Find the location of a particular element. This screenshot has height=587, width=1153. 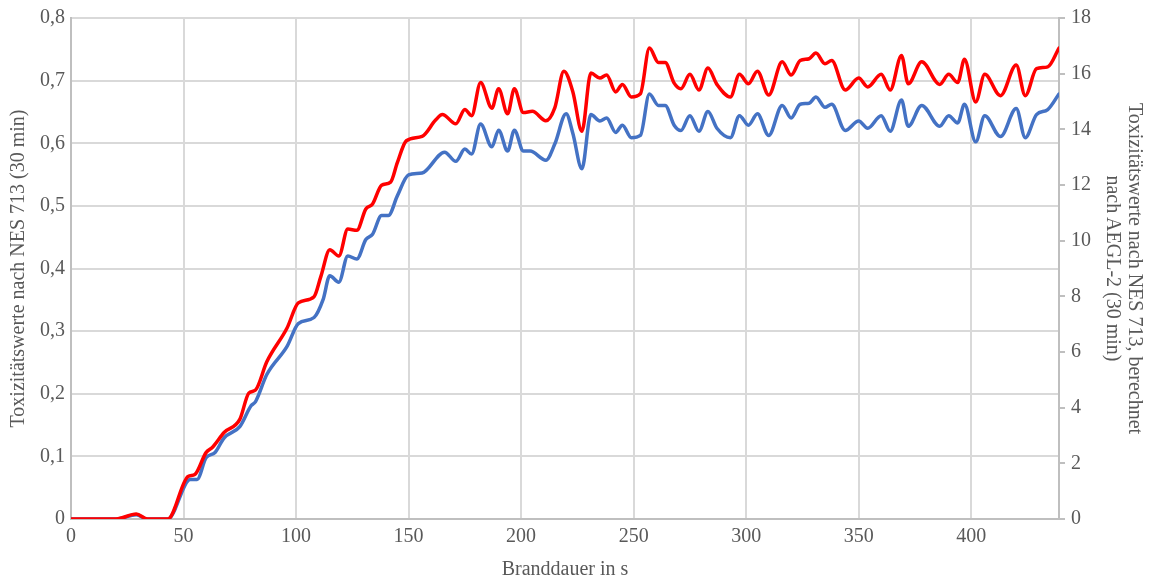

y-axis-title: Toxizitätswerte nach NES 713 (30 min) is located at coordinates (18, 268).